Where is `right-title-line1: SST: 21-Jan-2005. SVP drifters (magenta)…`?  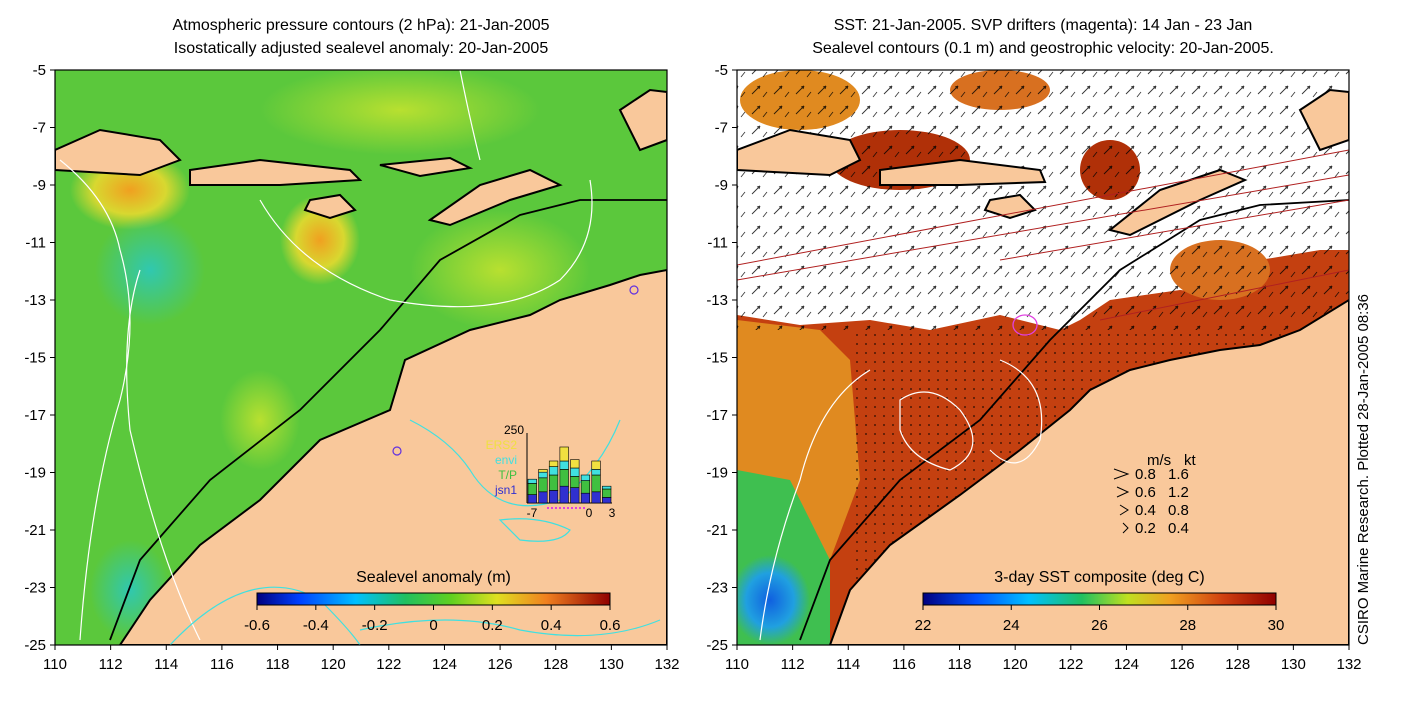 right-title-line1: SST: 21-Jan-2005. SVP drifters (magenta)… is located at coordinates (1043, 25).